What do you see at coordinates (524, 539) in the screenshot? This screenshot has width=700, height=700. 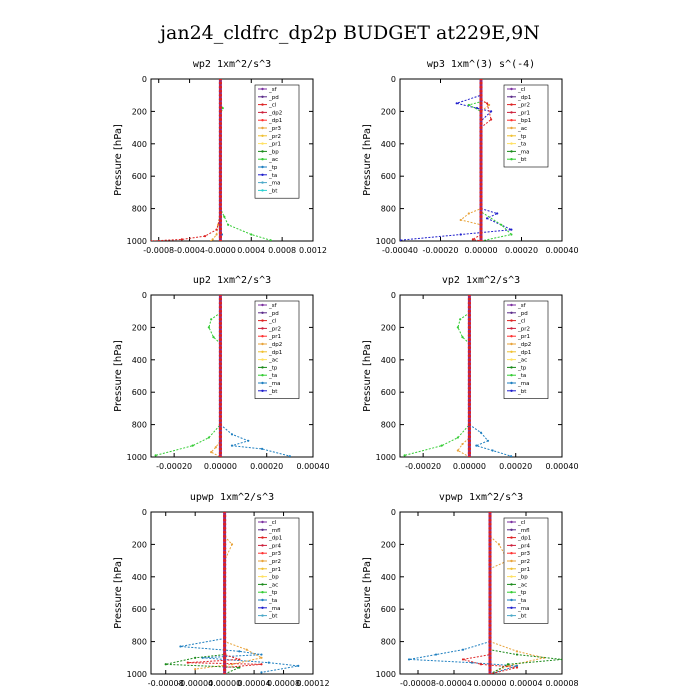 I see `legend-entry: _dp1` at bounding box center [524, 539].